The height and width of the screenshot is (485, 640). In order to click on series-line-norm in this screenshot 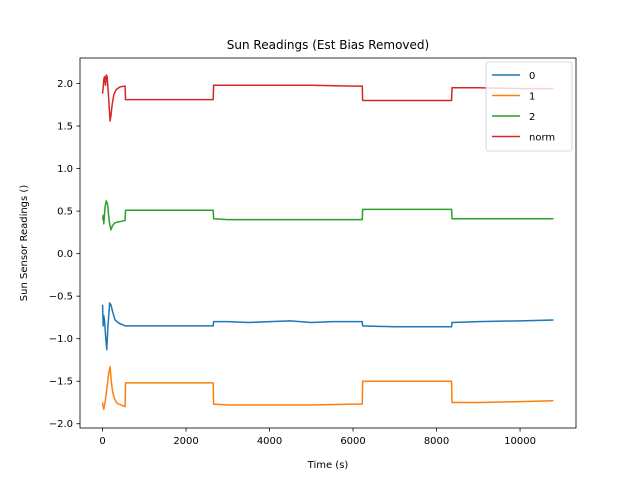, I will do `click(327, 98)`.